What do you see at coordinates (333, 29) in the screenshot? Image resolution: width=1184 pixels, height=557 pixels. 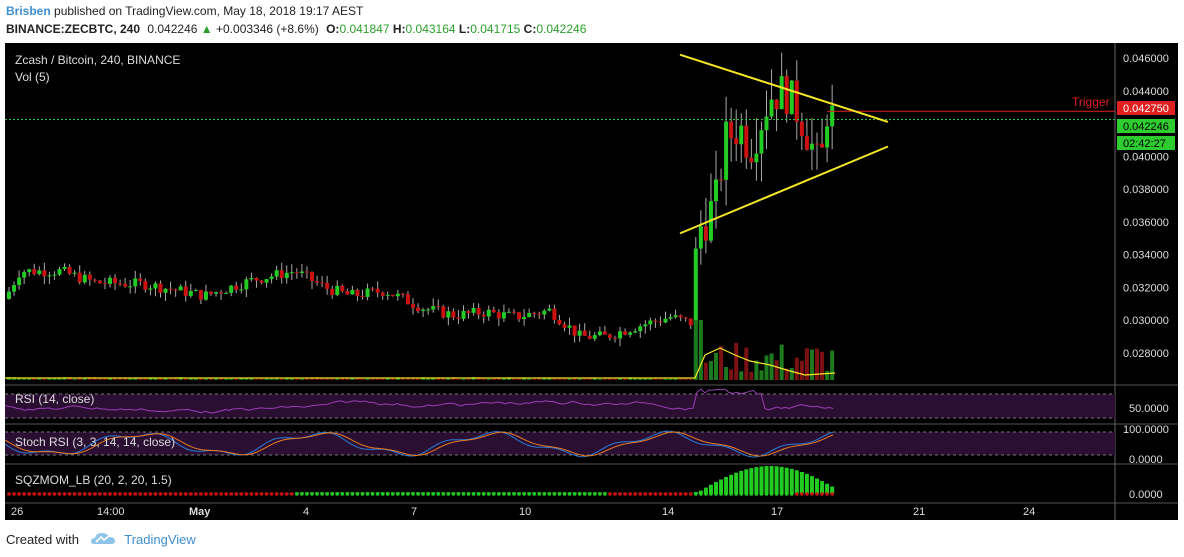 I see `open-label: O:` at bounding box center [333, 29].